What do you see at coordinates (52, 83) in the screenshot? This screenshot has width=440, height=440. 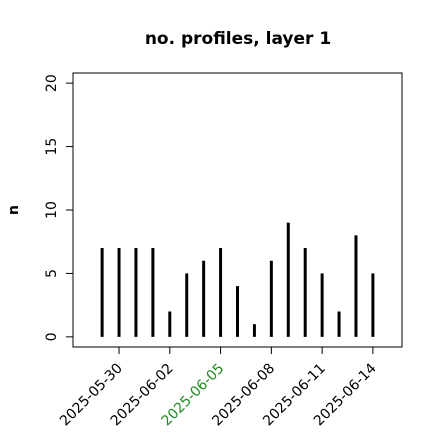 I see `y-tick-label: 20` at bounding box center [52, 83].